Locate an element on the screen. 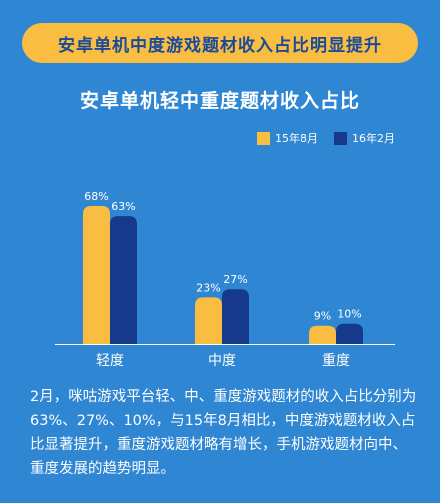 This screenshot has width=440, height=503. legend-item-series-2: 16年2月 is located at coordinates (364, 138).